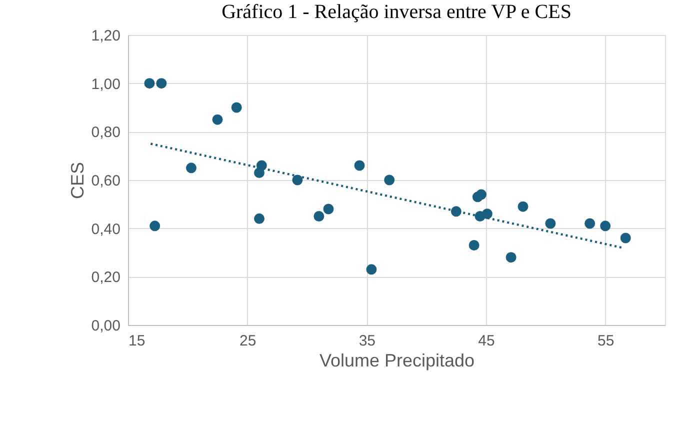 Image resolution: width=691 pixels, height=424 pixels. Describe the element at coordinates (367, 341) in the screenshot. I see `x-tick-label: 35` at that location.